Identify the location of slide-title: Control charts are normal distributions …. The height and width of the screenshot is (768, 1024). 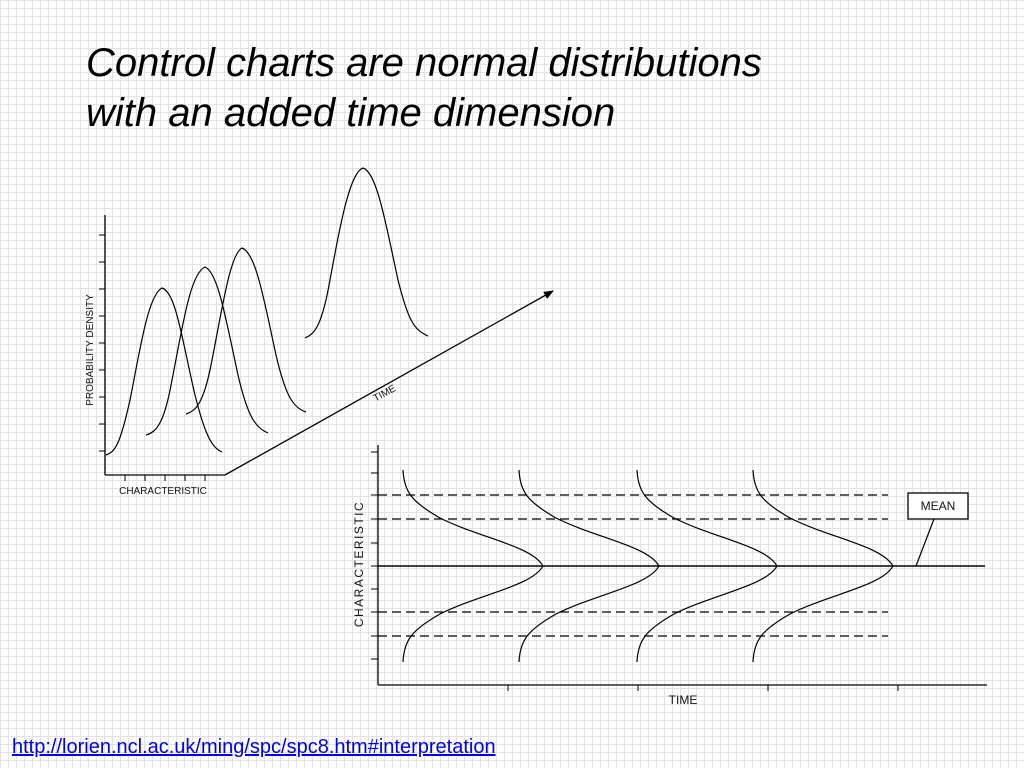
(516, 88).